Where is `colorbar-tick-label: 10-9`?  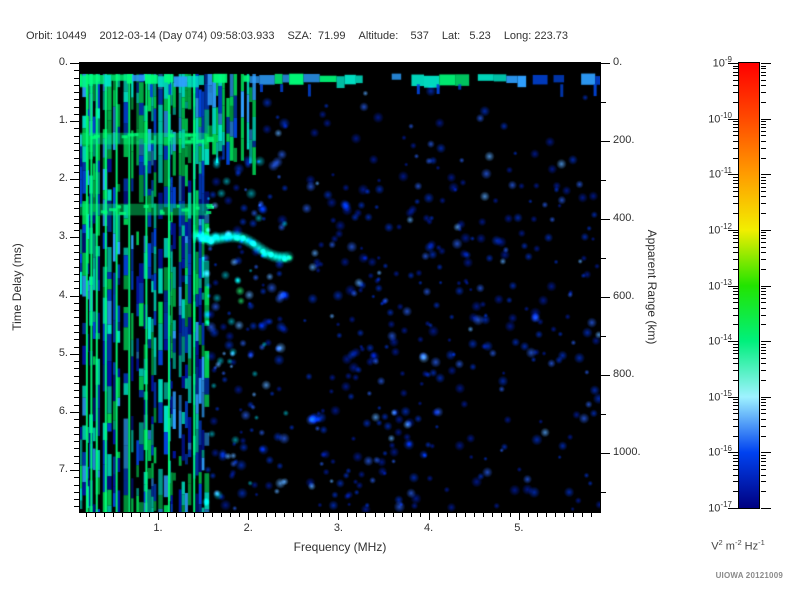
colorbar-tick-label: 10-9 is located at coordinates (722, 62).